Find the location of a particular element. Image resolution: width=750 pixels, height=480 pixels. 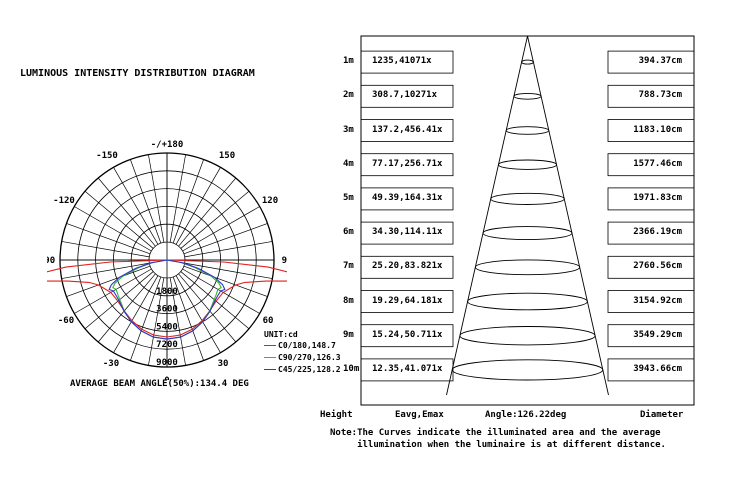

polar-angle-label: 30 is located at coordinates (223, 364).